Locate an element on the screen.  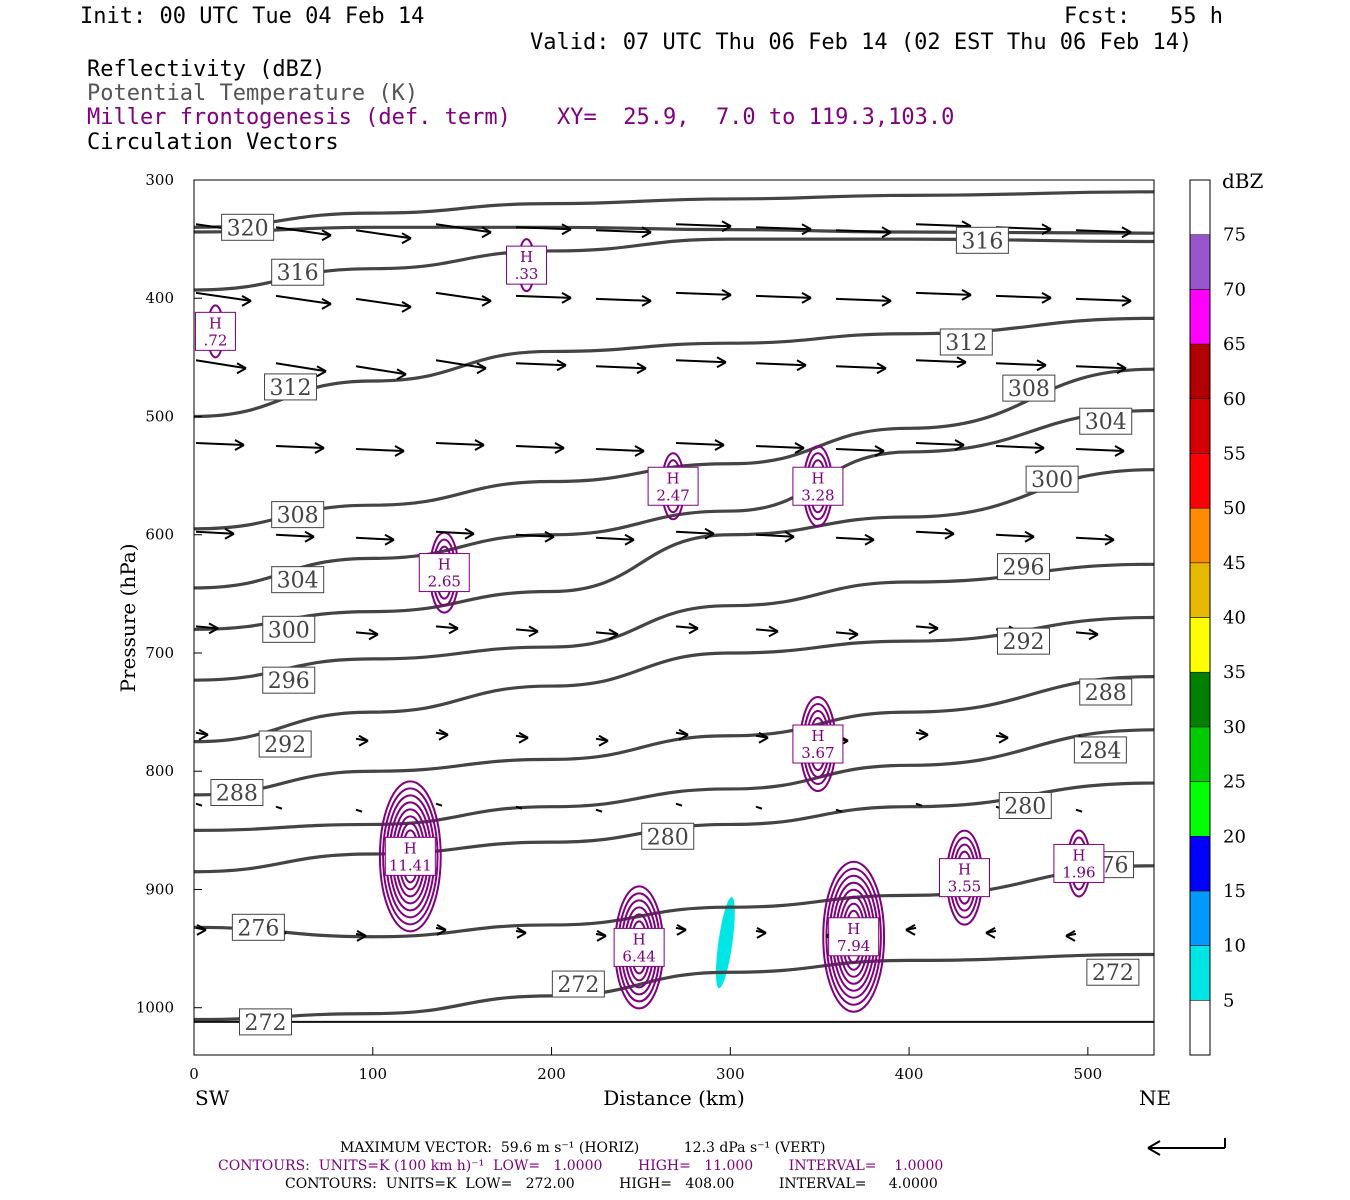
frontogenesis-max-value: 3.28 is located at coordinates (817, 495).